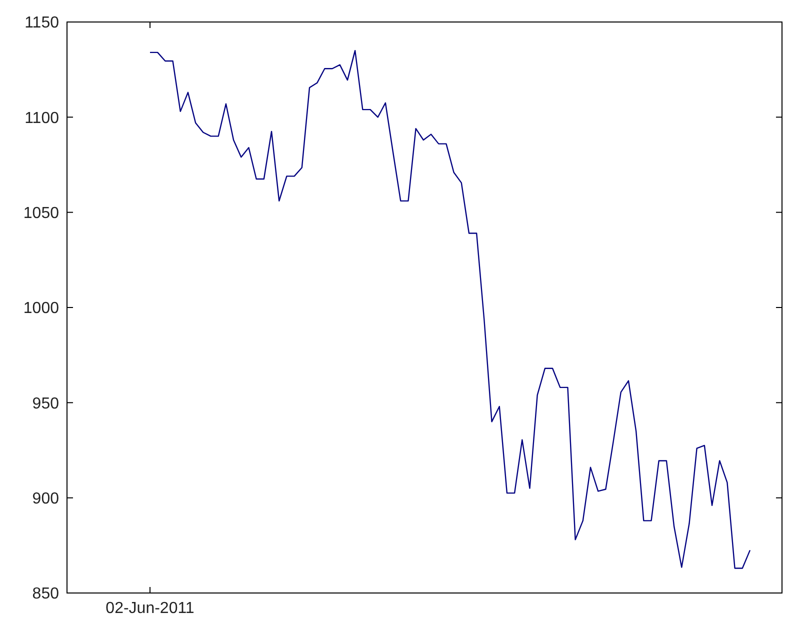 This screenshot has width=787, height=626. I want to click on y-tick-label: 850, so click(46, 594).